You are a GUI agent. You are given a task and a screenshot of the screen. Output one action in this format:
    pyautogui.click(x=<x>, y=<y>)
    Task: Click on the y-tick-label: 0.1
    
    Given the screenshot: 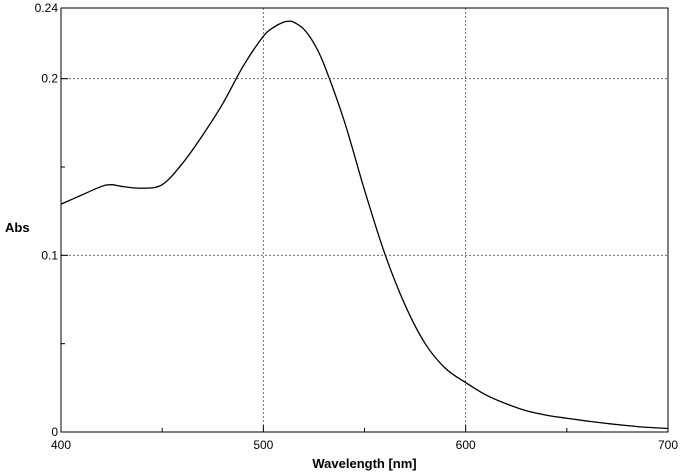 What is the action you would take?
    pyautogui.click(x=49, y=255)
    